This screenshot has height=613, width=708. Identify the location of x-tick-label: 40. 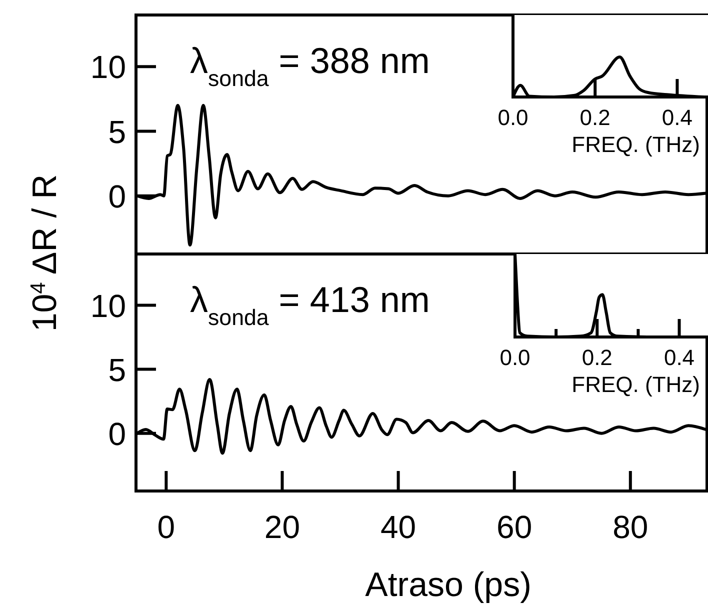
(398, 527).